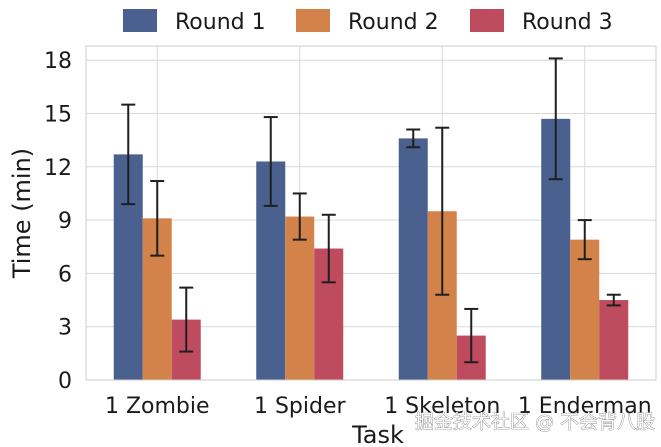  What do you see at coordinates (567, 22) in the screenshot?
I see `legend-label: Round 3` at bounding box center [567, 22].